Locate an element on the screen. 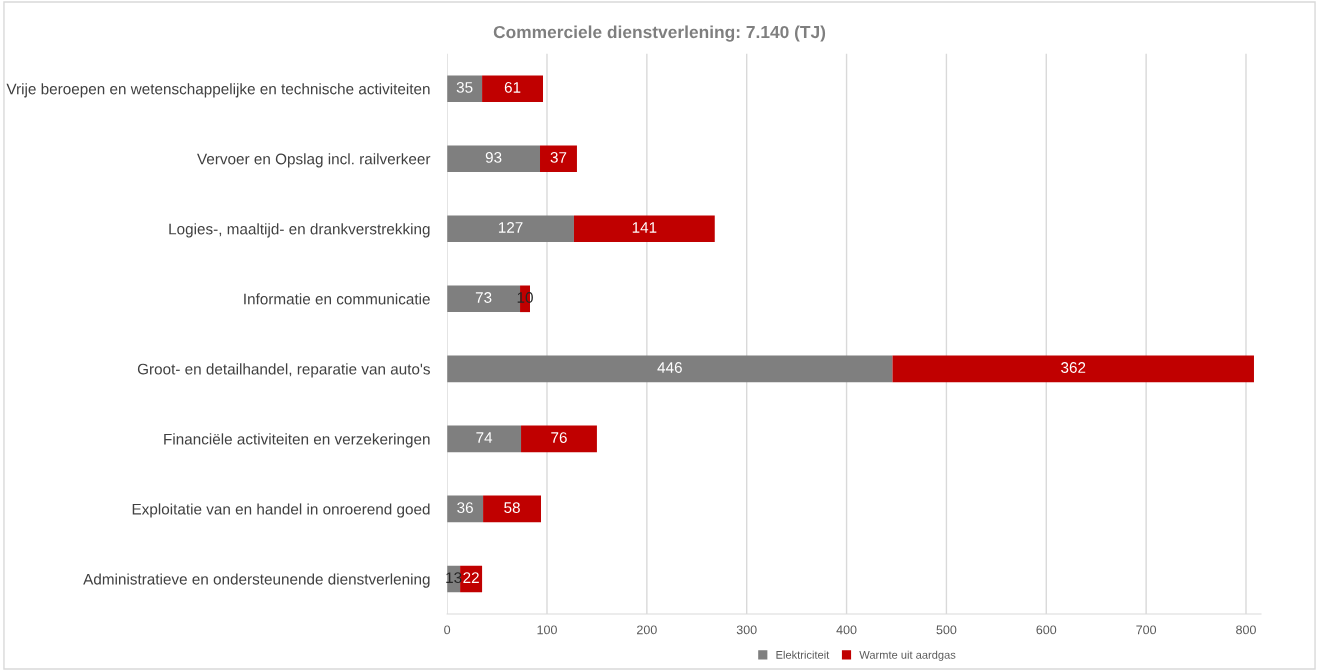  data-label: 93 is located at coordinates (493, 157).